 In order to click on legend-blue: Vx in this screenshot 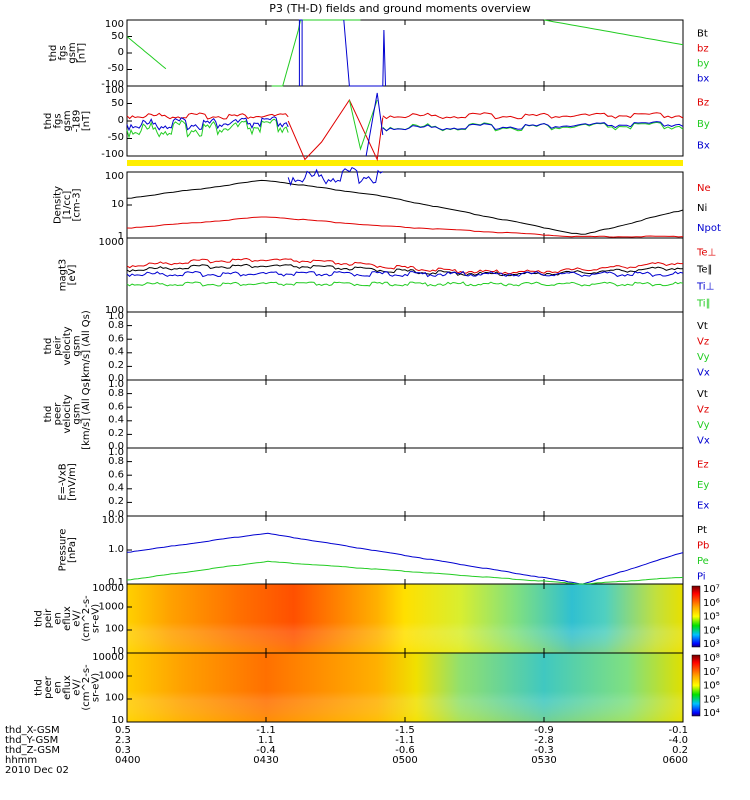, I will do `click(703, 372)`.